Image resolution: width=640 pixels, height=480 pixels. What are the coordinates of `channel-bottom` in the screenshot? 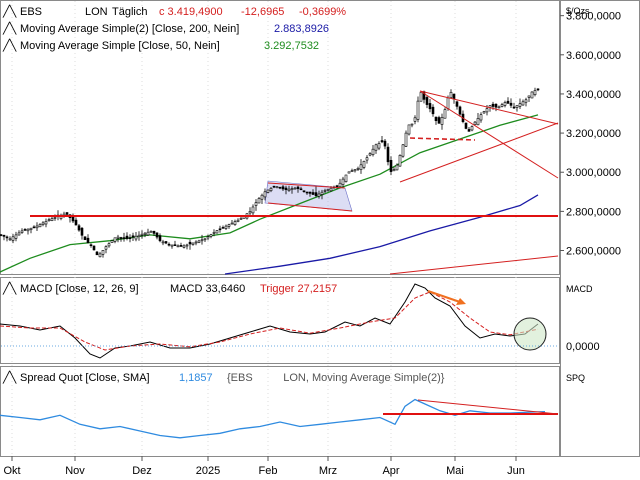 It's located at (310, 207).